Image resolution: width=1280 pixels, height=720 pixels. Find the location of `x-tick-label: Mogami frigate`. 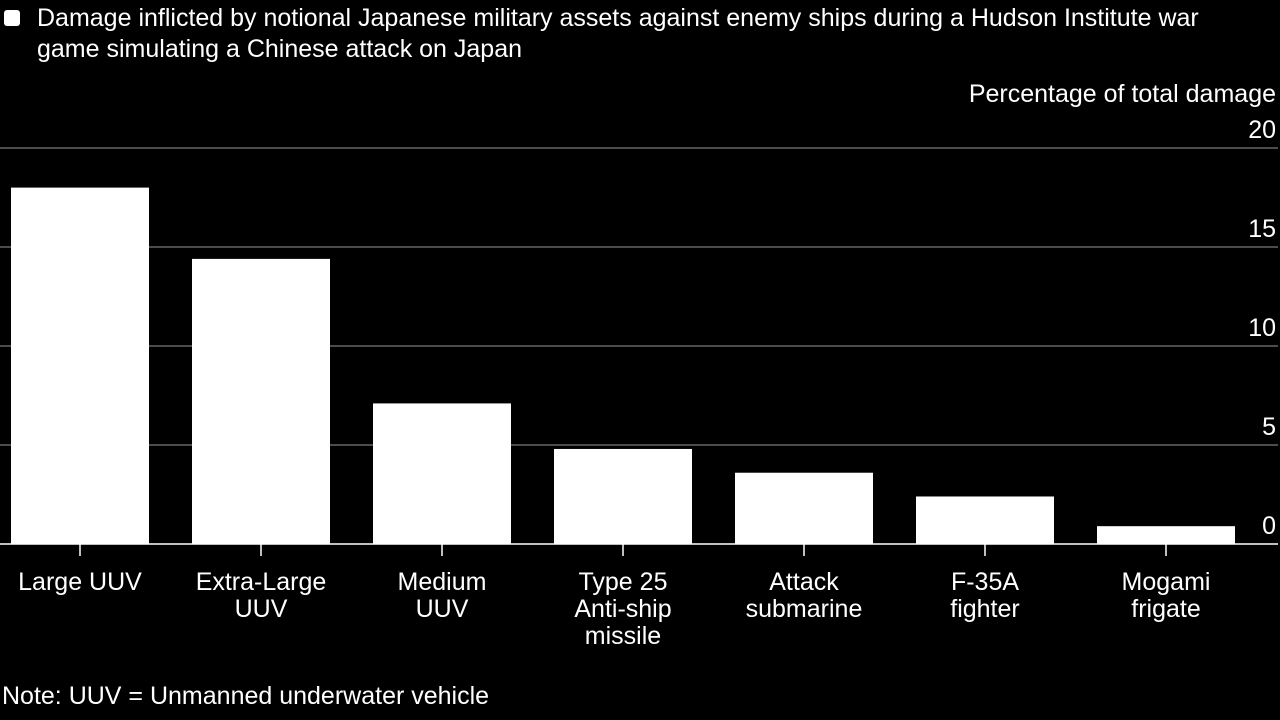

x-tick-label: Mogami frigate is located at coordinates (1166, 595).